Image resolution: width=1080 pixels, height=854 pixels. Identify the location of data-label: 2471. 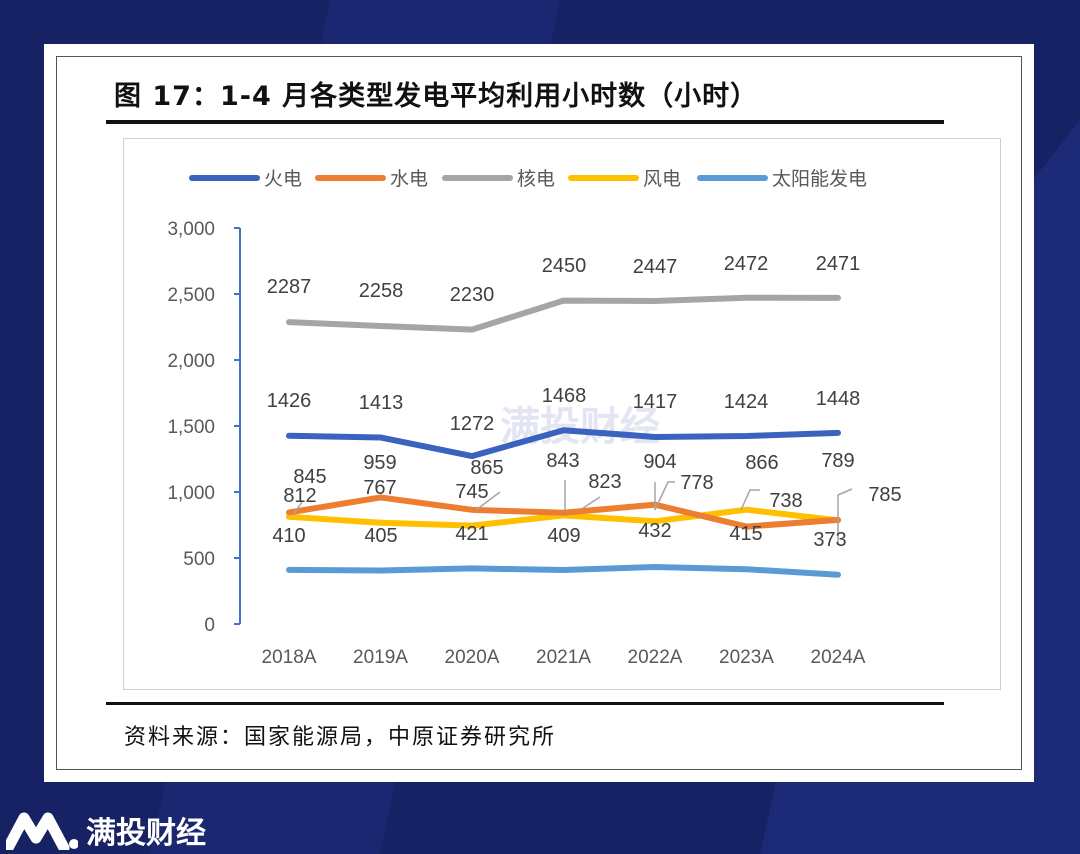
(838, 264).